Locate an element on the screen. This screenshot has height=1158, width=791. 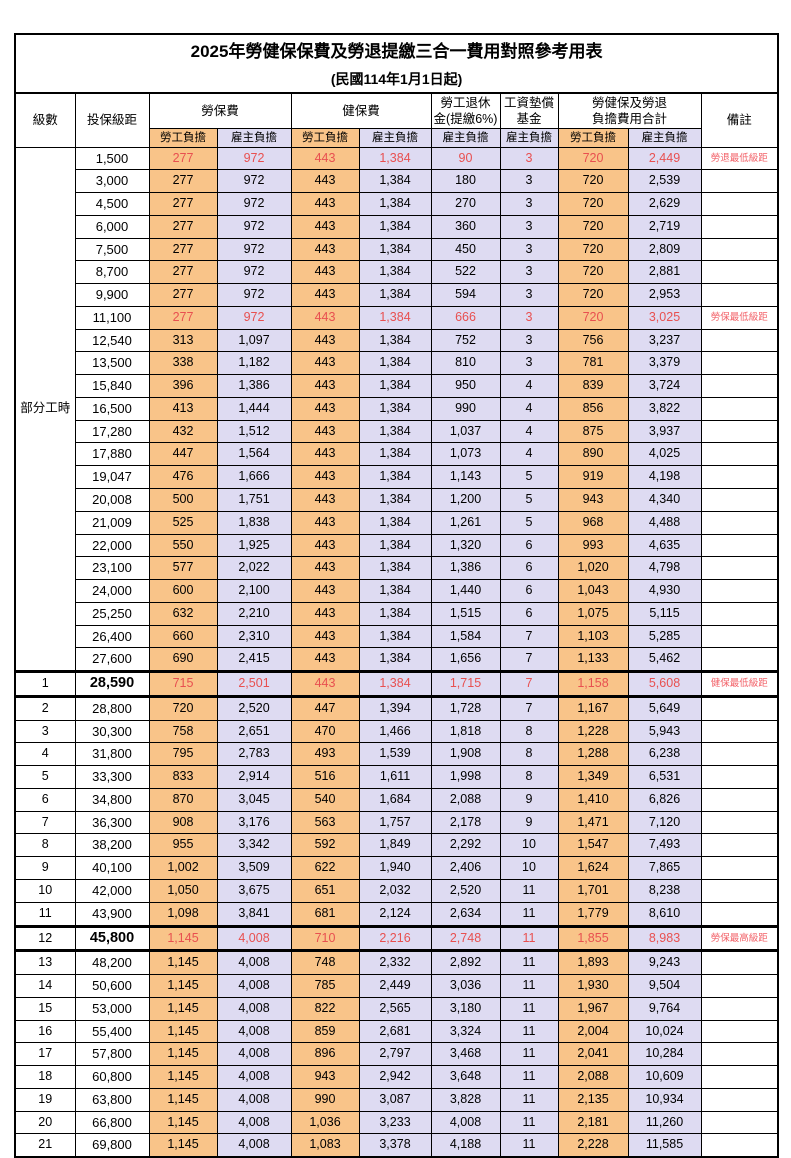
cell-labor-employer: 1,751 is located at coordinates (254, 499).